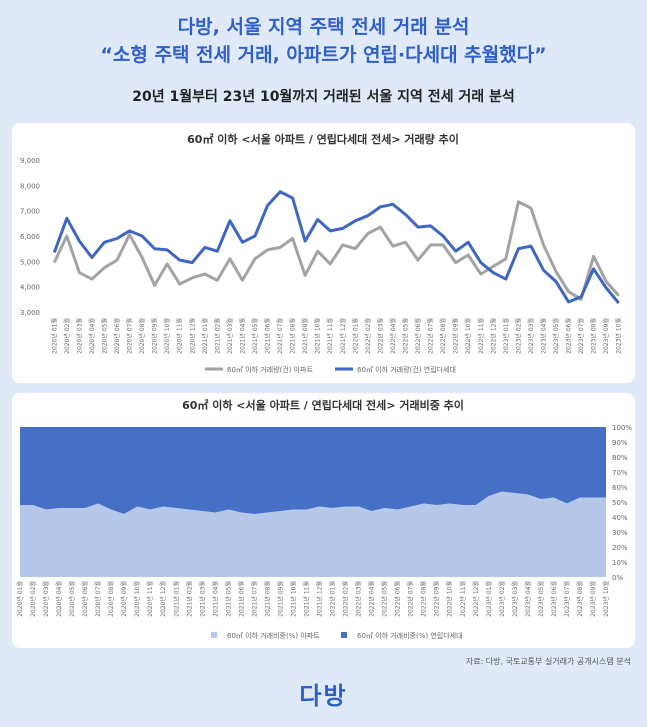 This screenshot has height=727, width=647. I want to click on x-tick-label: 2020년 09월, so click(155, 336).